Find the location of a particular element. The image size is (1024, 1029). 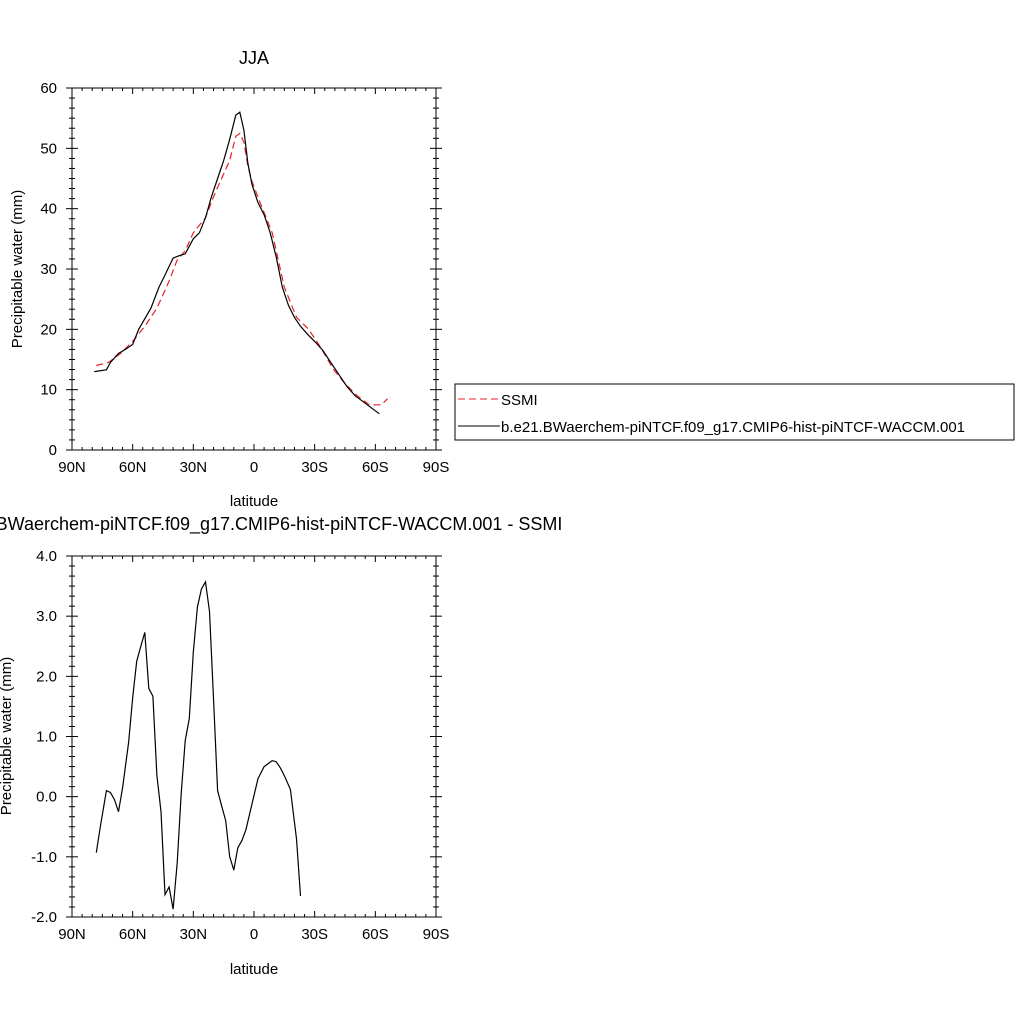

top-y-tick-label: 40 is located at coordinates (48, 209).